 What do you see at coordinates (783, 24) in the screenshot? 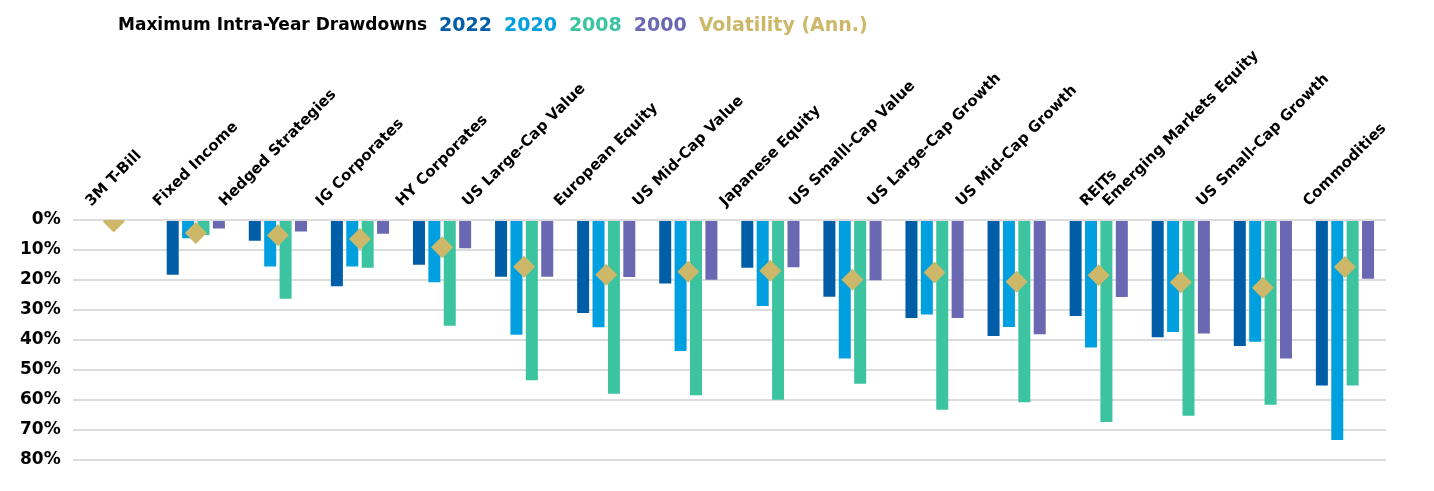
I see `text: Volatility (Ann.)` at bounding box center [783, 24].